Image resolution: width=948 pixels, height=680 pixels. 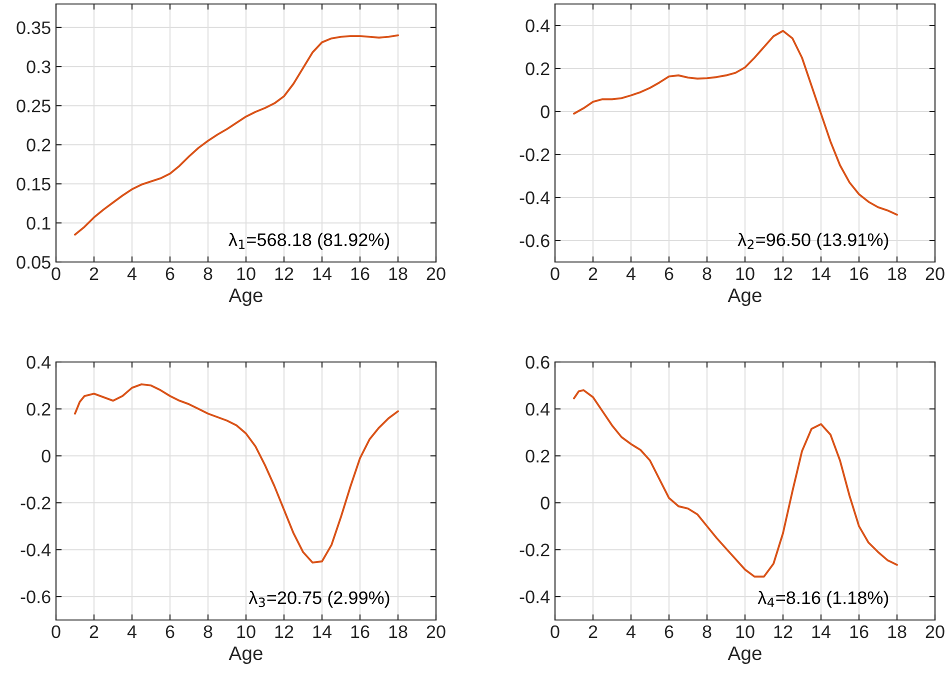 I want to click on y-tick-label: 0.05, so click(x=33, y=262).